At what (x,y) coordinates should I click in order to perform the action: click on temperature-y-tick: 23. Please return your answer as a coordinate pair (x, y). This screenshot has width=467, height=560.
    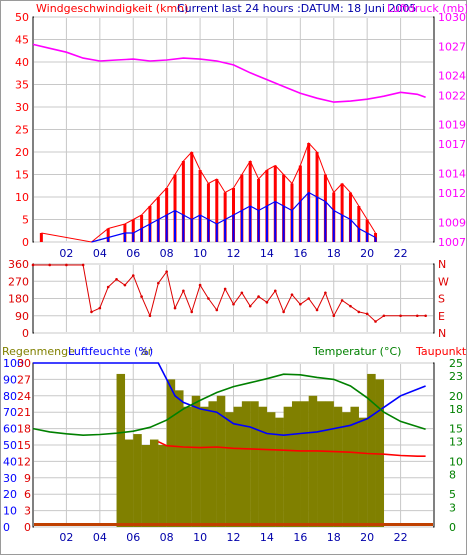
    Looking at the image, I should click on (456, 376).